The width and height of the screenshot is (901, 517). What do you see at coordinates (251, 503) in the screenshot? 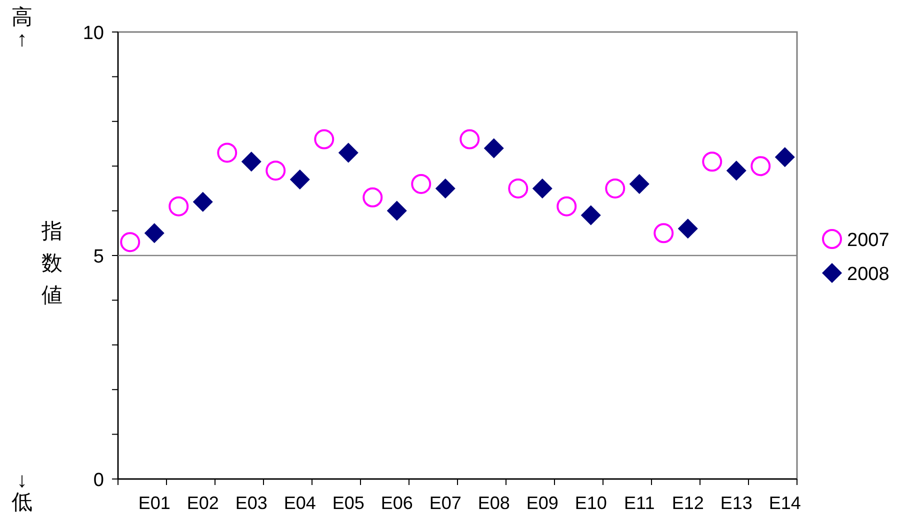
I see `x-tick-label: E03` at bounding box center [251, 503].